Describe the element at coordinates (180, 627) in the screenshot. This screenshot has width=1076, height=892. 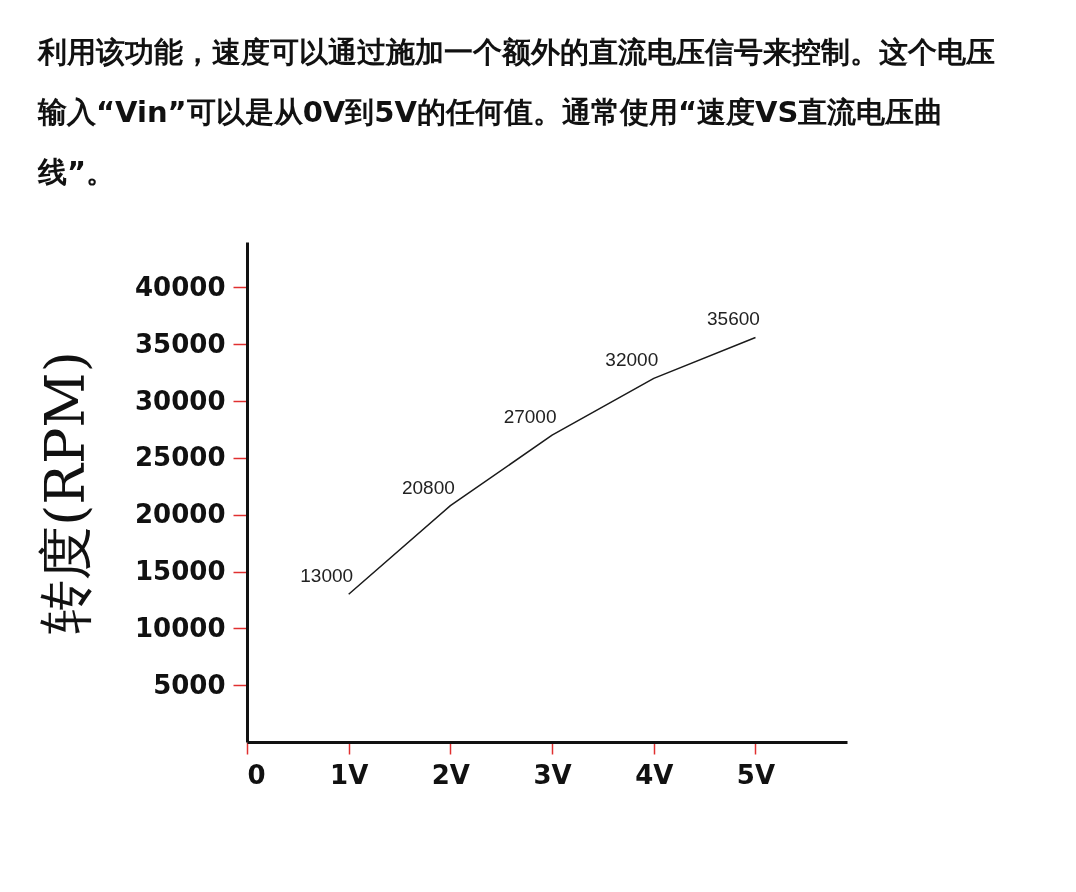
I see `y-tick-label: 10000` at that location.